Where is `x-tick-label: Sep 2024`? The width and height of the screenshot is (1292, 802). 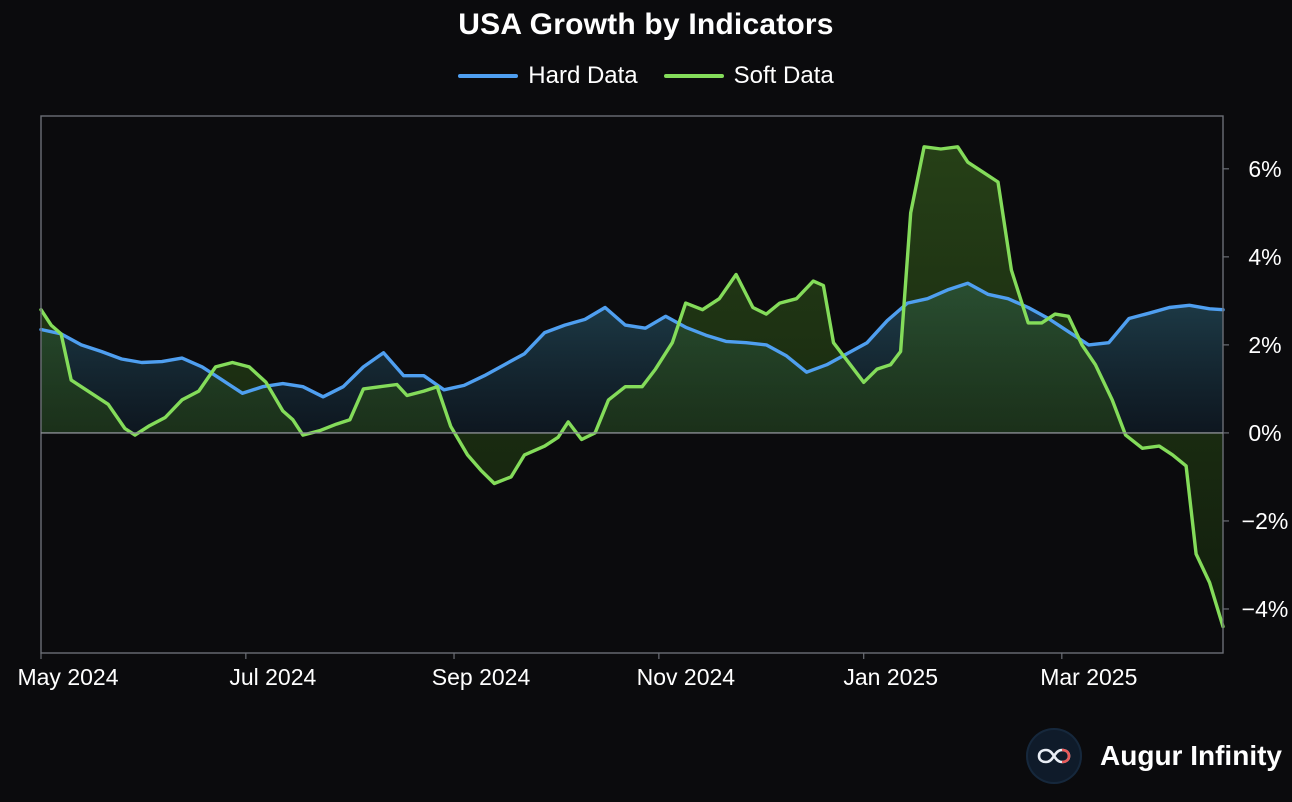
x-tick-label: Sep 2024 is located at coordinates (481, 677).